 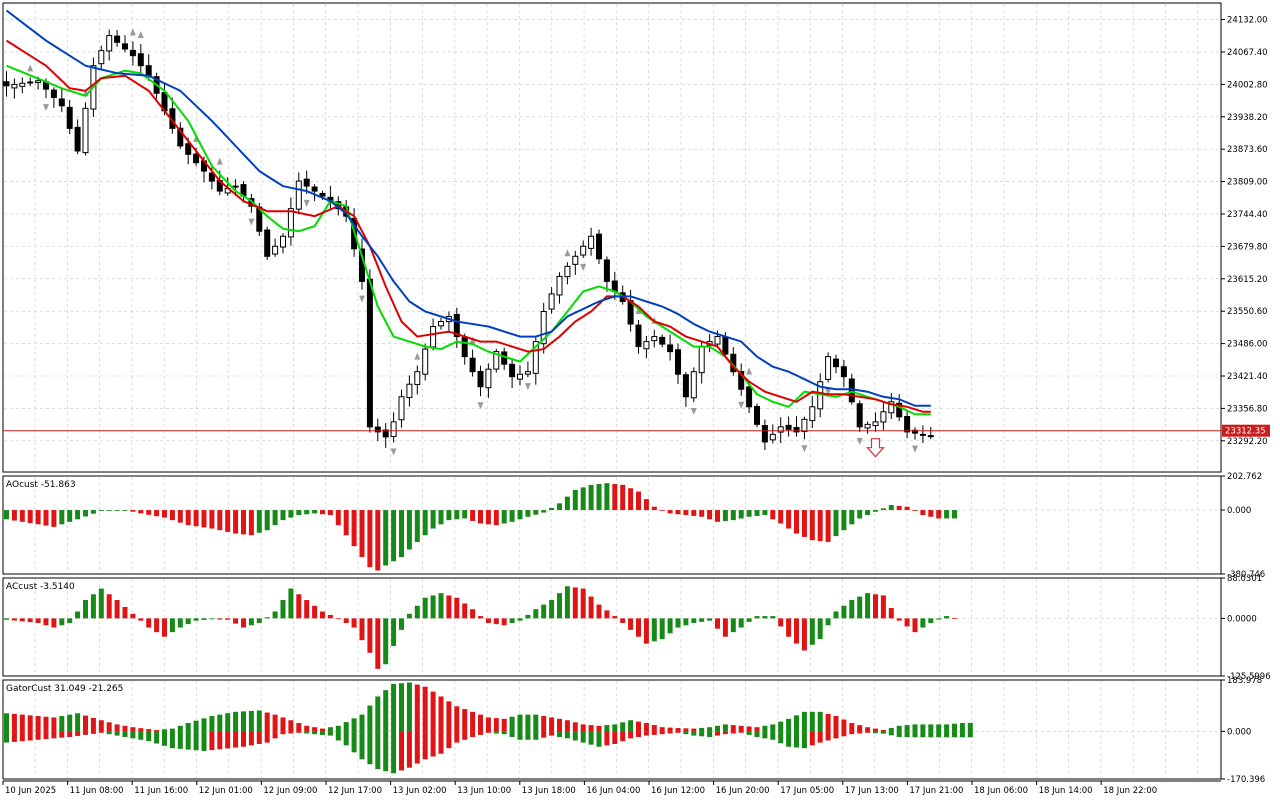 What do you see at coordinates (1247, 53) in the screenshot?
I see `price-tick-label: 24067.40` at bounding box center [1247, 53].